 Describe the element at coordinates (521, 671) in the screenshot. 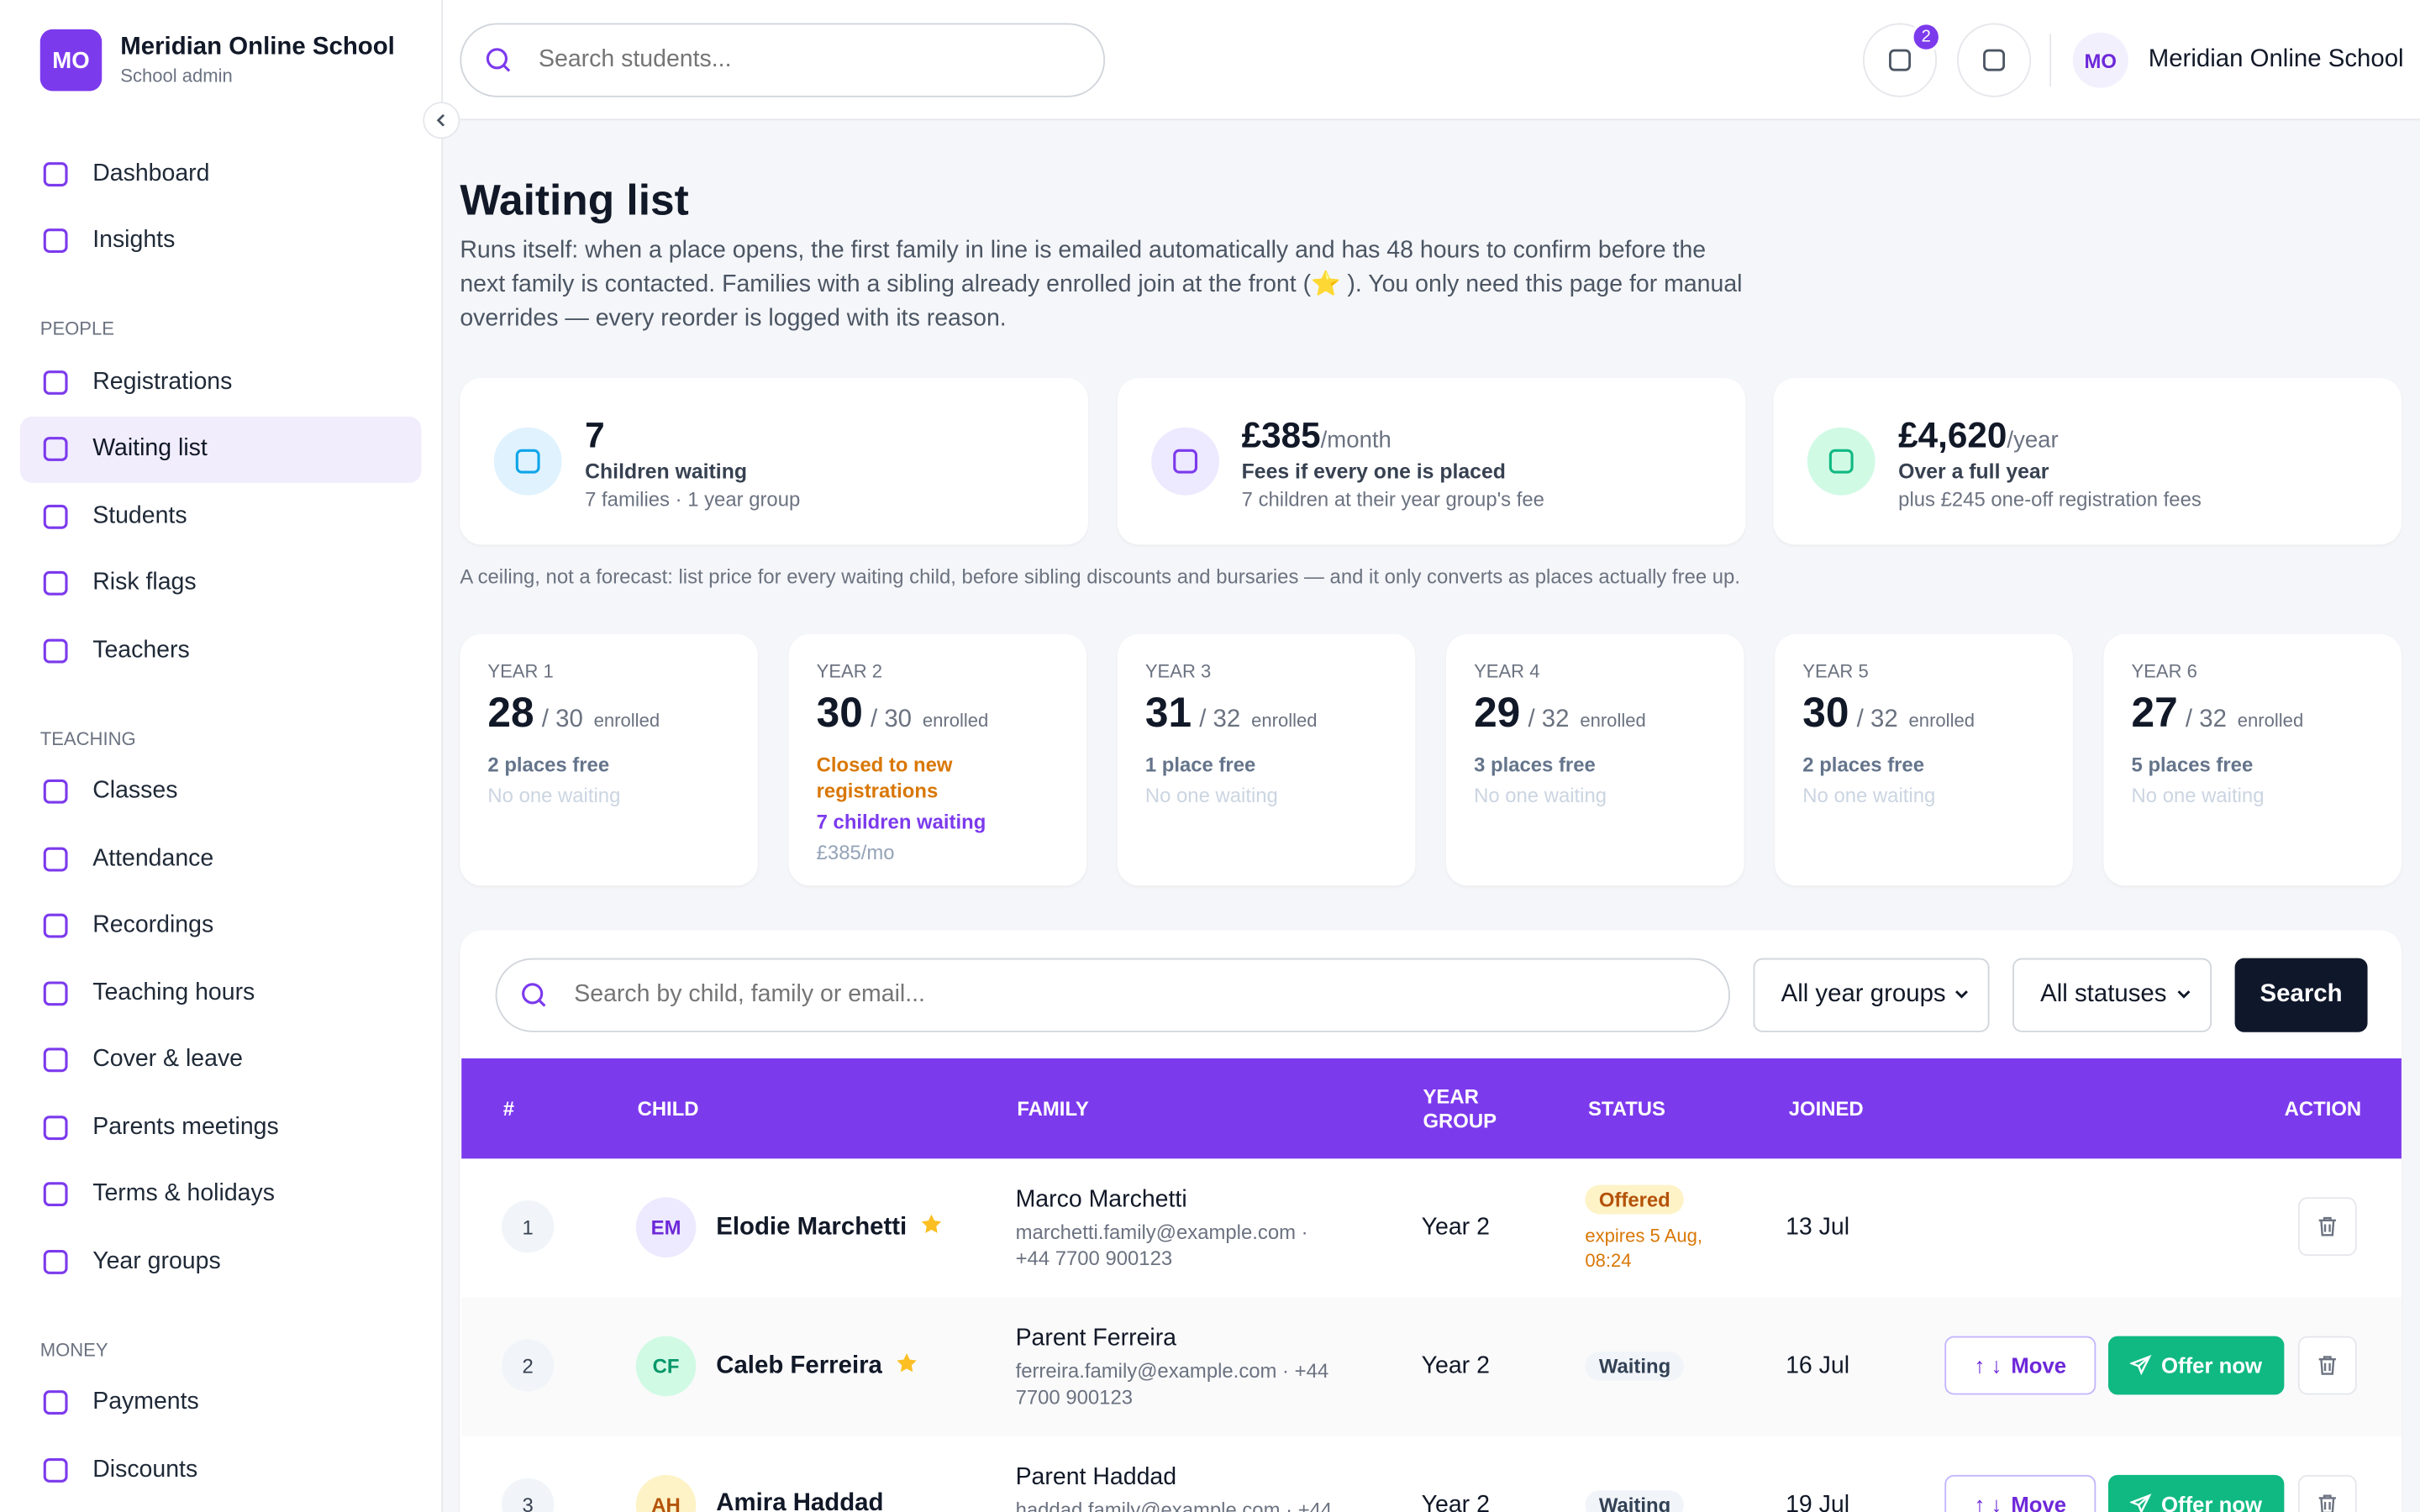

I see `year-label: YEAR 1` at that location.